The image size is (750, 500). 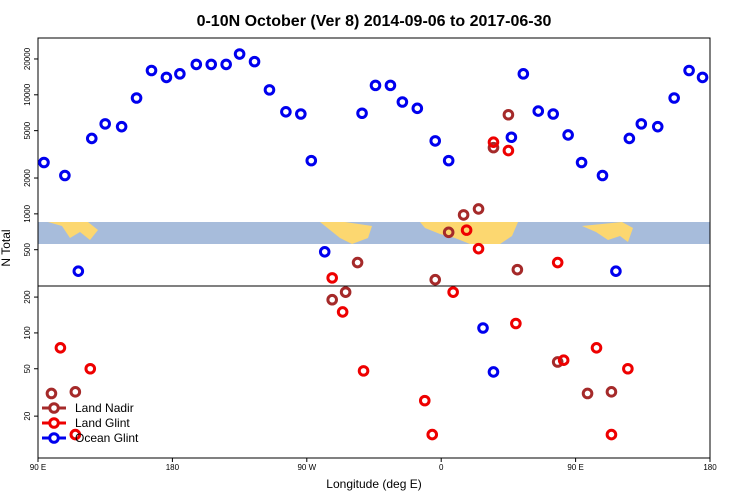 I want to click on y-axis-label: N Total, so click(x=6, y=247).